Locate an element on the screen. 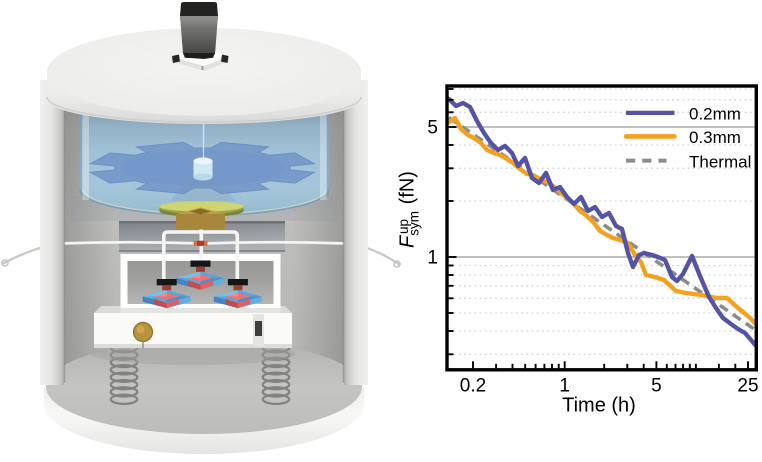 This screenshot has height=462, width=762. svg-text: 0.2mm is located at coordinates (715, 114).